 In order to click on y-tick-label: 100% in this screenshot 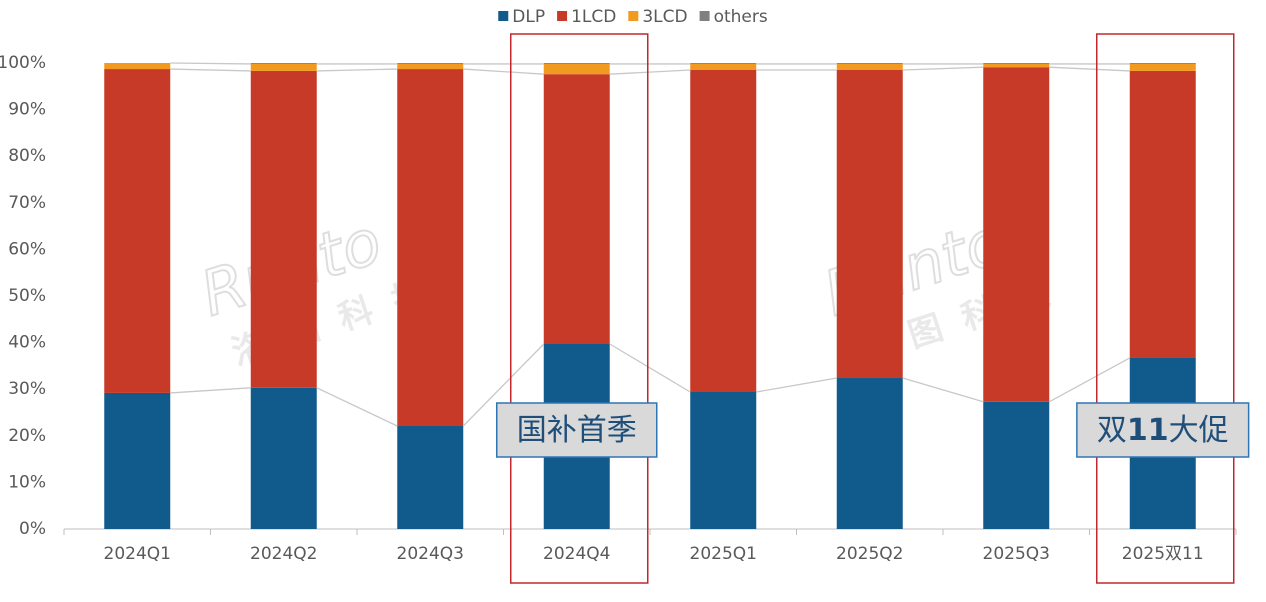, I will do `click(23, 63)`.